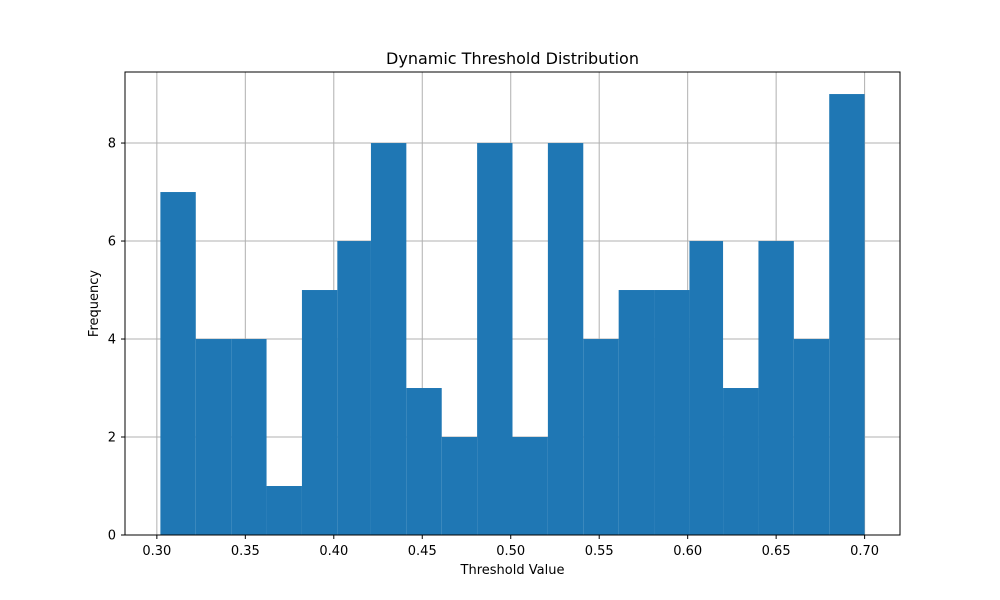 This screenshot has height=600, width=1000. Describe the element at coordinates (112, 438) in the screenshot. I see `y-tick-label: 2` at that location.